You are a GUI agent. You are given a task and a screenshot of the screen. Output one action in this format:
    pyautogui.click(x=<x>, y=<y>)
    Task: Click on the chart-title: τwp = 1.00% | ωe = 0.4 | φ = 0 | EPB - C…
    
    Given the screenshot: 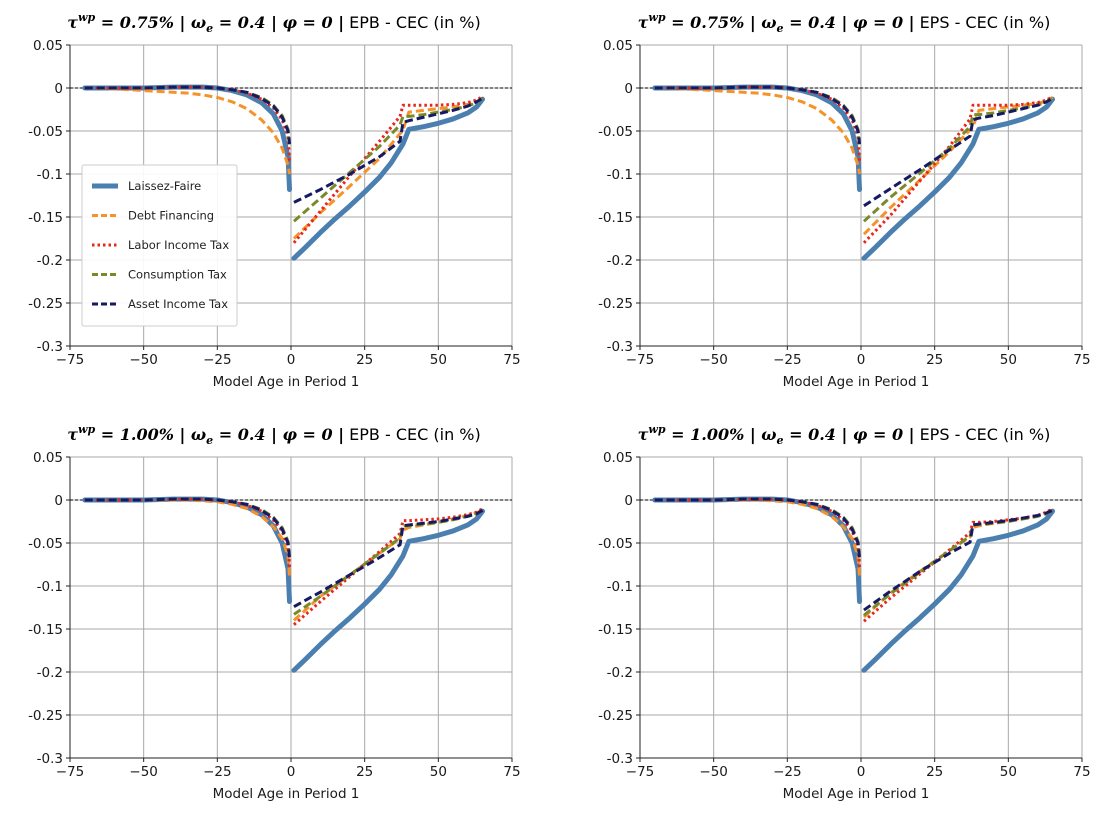 What is the action you would take?
    pyautogui.click(x=274, y=435)
    